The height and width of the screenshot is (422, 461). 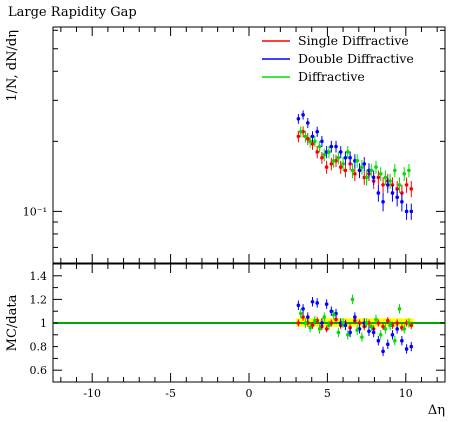 I want to click on y-tick-label: 0.6, so click(x=39, y=370).